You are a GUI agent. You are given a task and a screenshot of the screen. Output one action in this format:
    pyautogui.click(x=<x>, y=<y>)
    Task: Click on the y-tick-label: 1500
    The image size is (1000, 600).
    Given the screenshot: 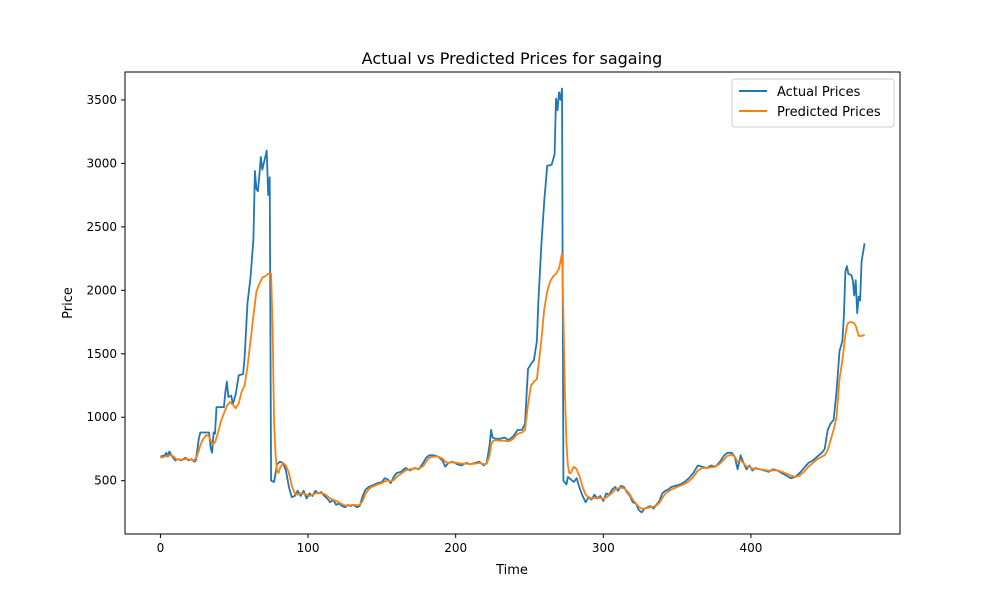 What is the action you would take?
    pyautogui.click(x=101, y=354)
    